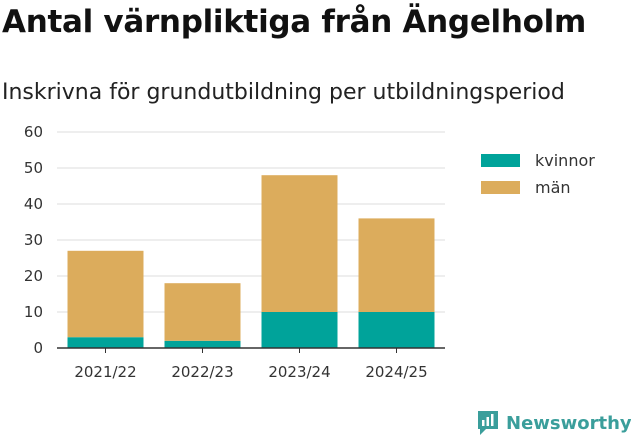  Describe the element at coordinates (565, 160) in the screenshot. I see `legend-label-kvinnor: kvinnor` at that location.